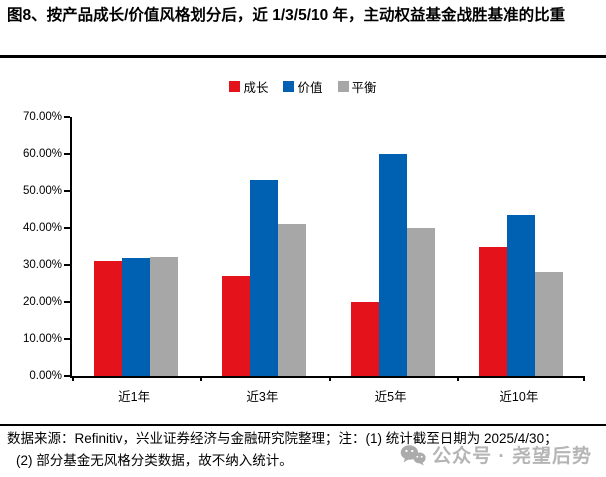 Image resolution: width=606 pixels, height=477 pixels. What do you see at coordinates (42, 117) in the screenshot?
I see `y-tick-label: 70.00%` at bounding box center [42, 117].